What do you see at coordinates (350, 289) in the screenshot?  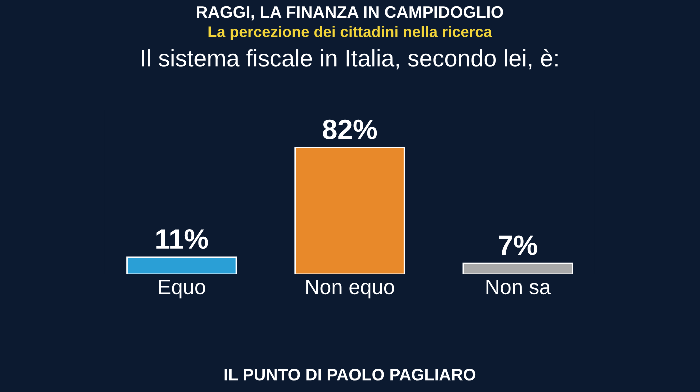 I see `x-tick-label: Non equo` at bounding box center [350, 289].